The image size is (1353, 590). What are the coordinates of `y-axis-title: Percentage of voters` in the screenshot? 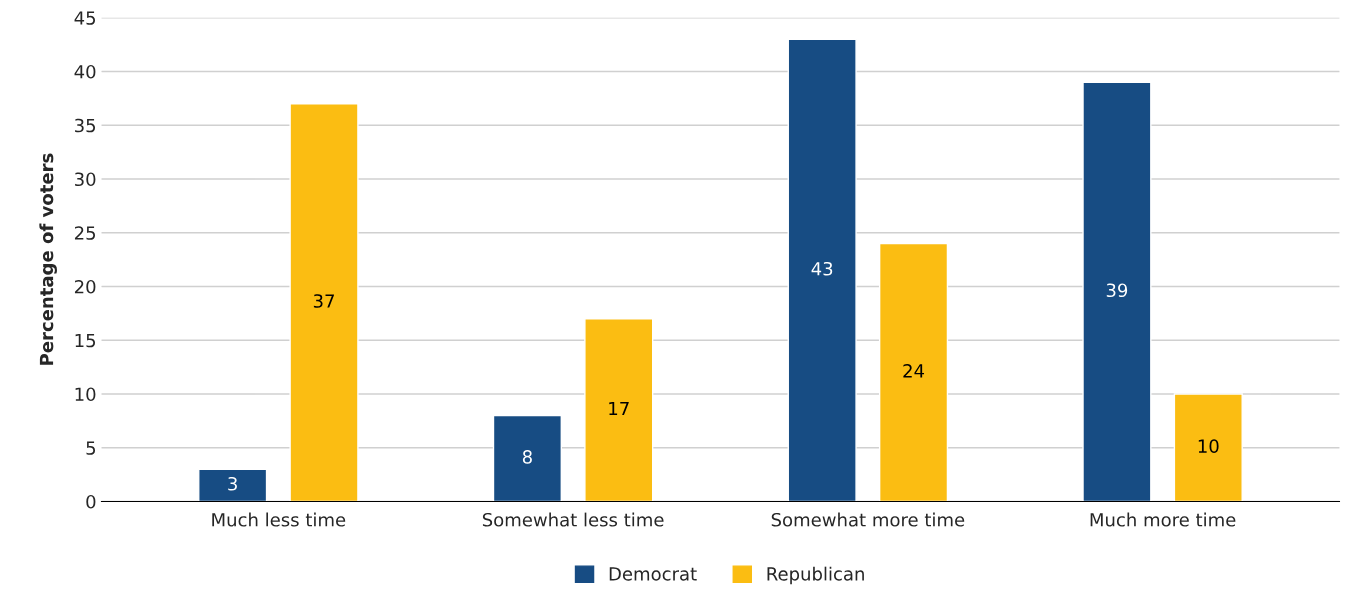 It's located at (48, 259).